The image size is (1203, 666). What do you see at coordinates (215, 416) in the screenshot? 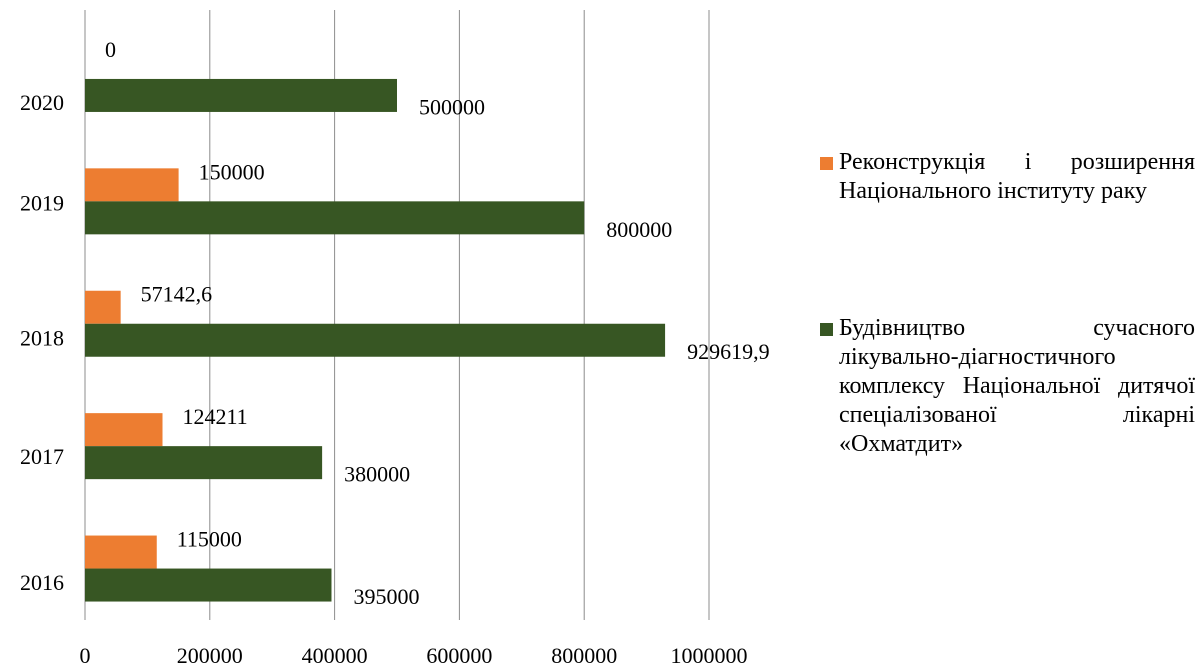
I see `data-label: 124211` at bounding box center [215, 416].